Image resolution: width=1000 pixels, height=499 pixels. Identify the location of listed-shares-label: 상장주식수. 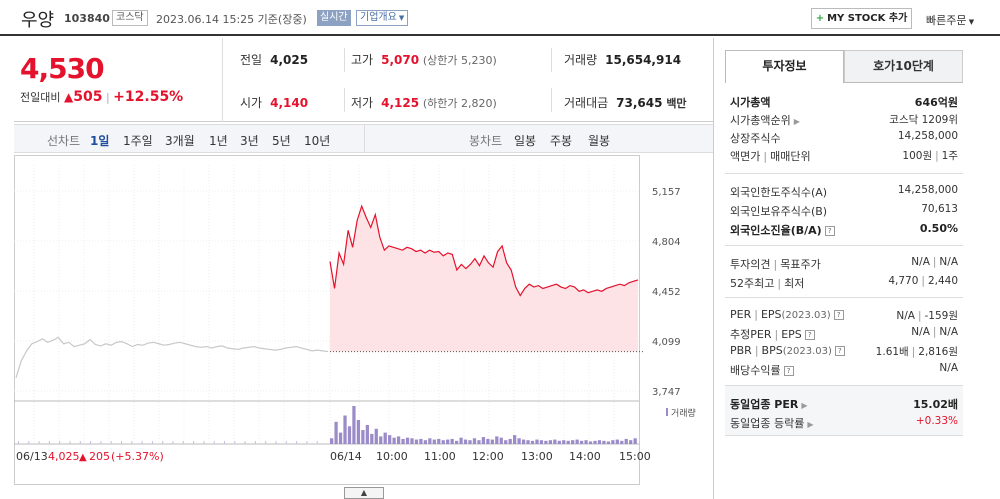
(755, 138).